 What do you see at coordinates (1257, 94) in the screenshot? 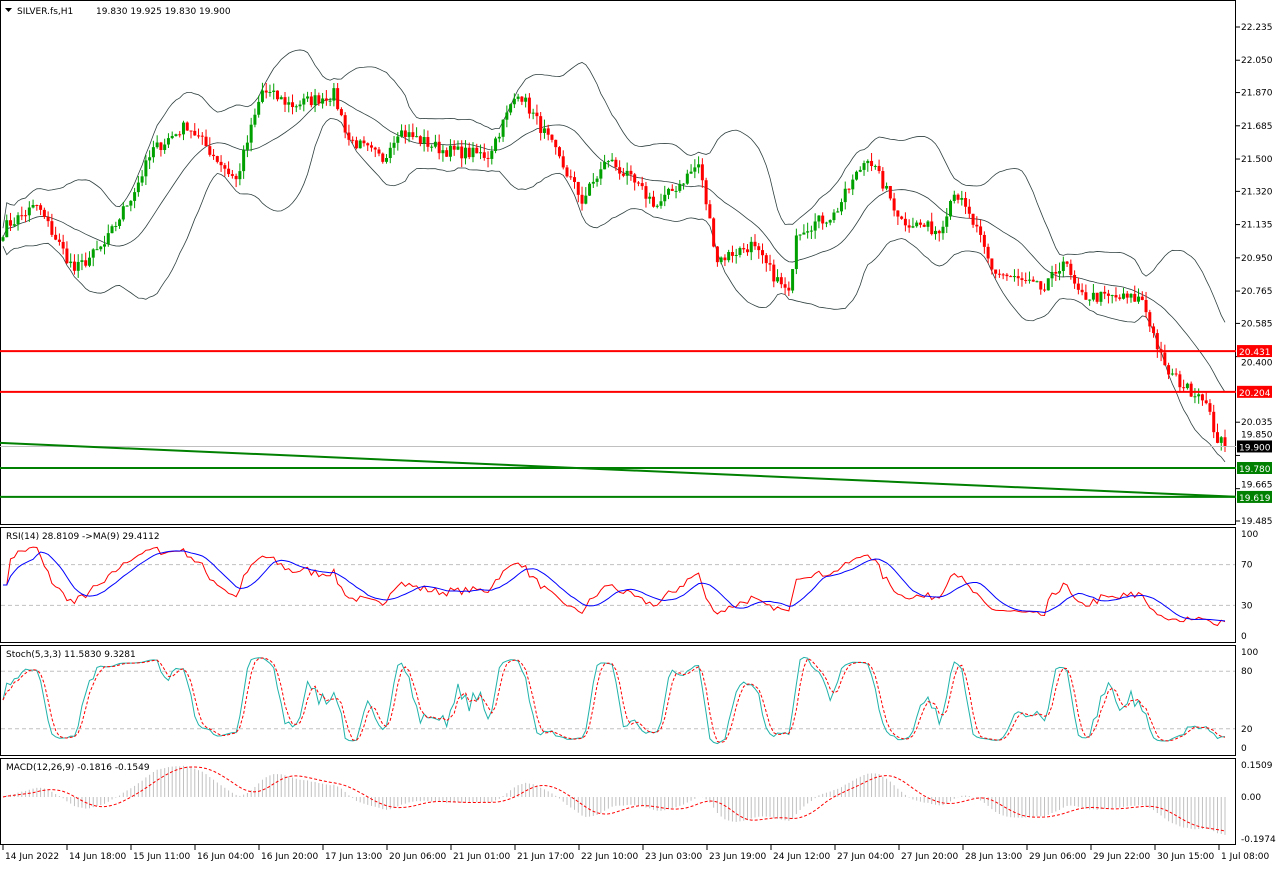
I see `price-tick-label: 21.870` at bounding box center [1257, 94].